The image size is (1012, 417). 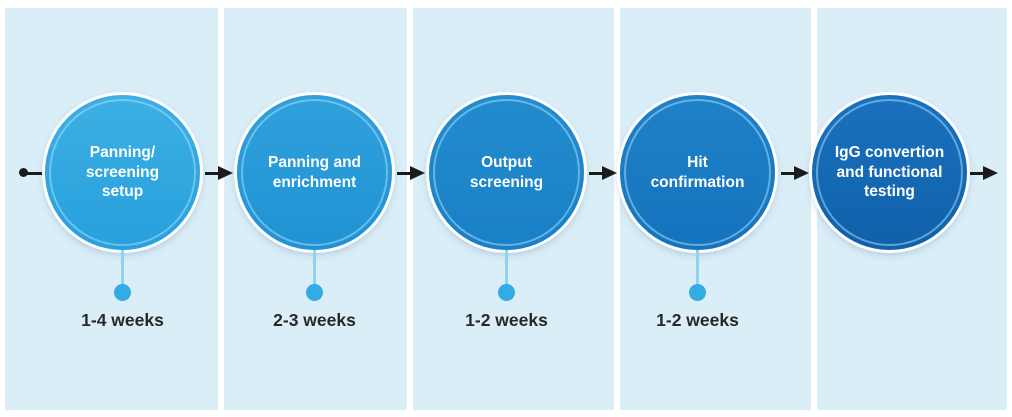 I want to click on step-hit-confirmation: Hit confirmation 1-2 weeks, so click(x=697, y=215).